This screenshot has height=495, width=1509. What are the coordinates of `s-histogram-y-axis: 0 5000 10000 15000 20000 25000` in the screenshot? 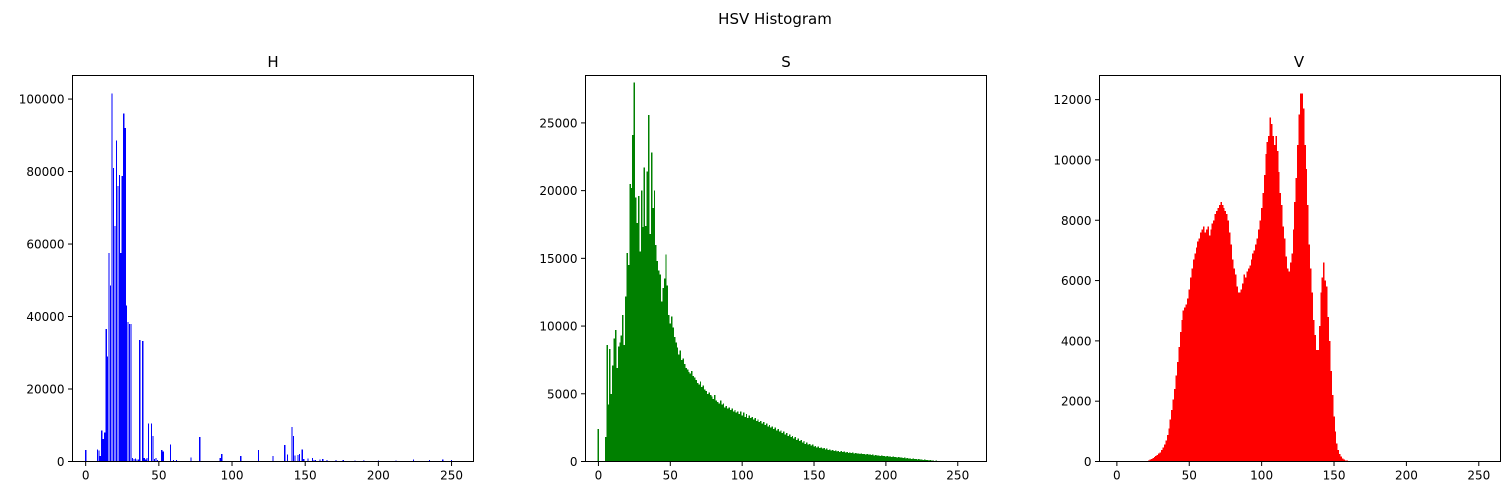 It's located at (562, 292).